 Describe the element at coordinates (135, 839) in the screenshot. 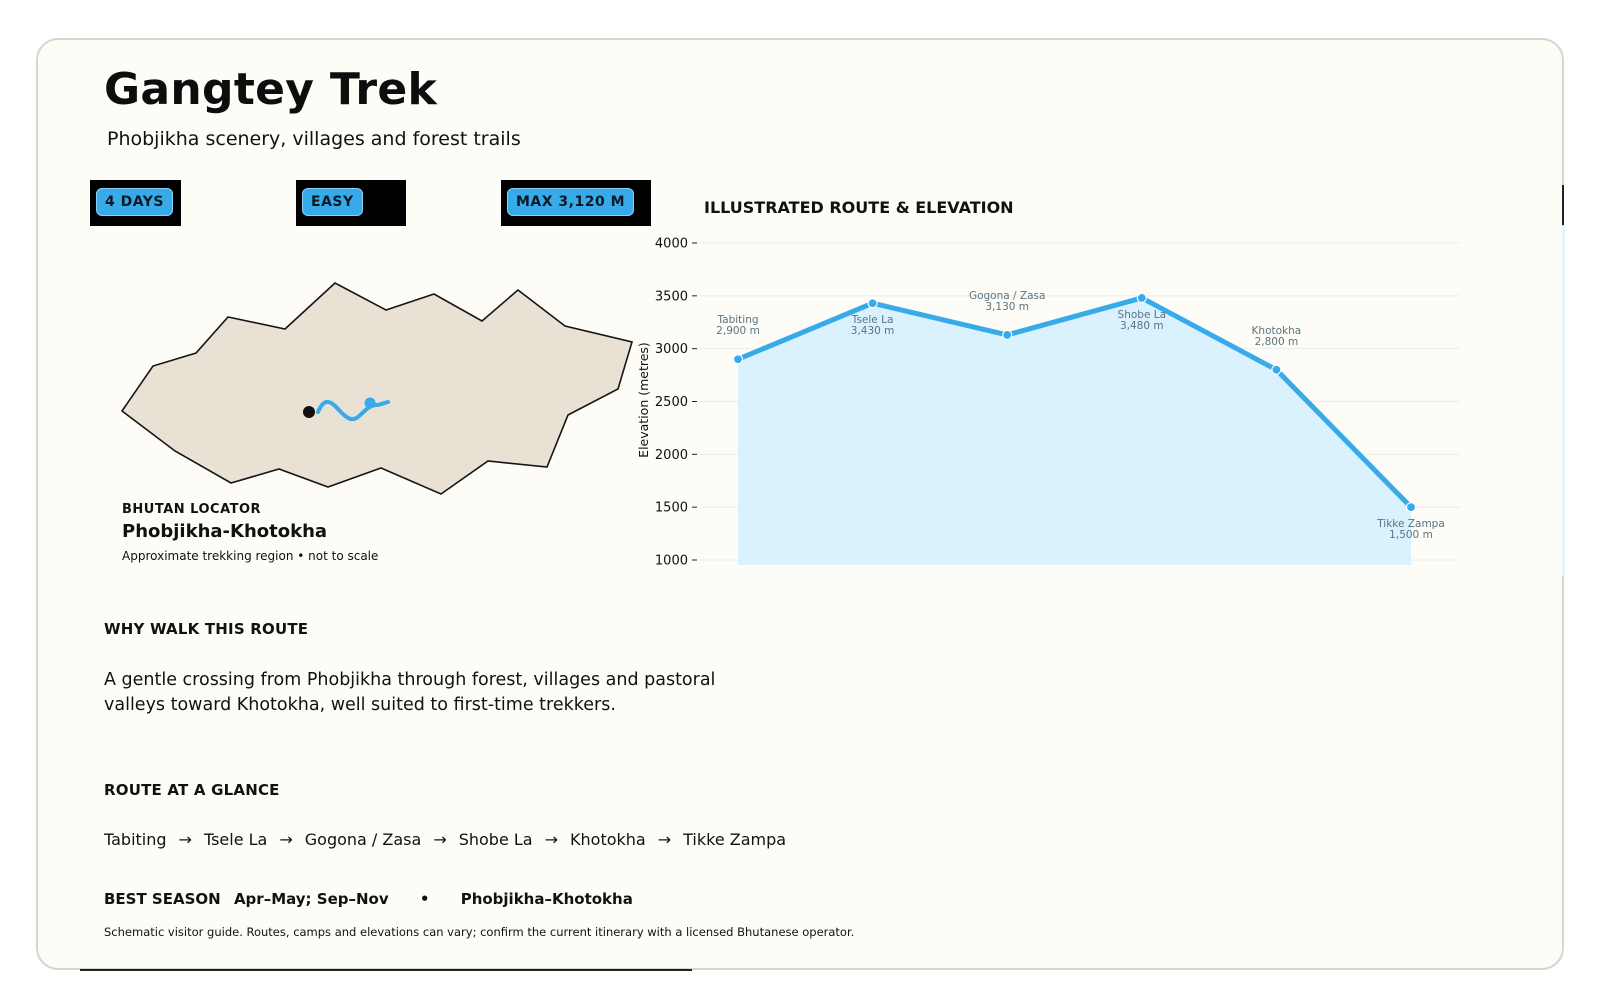

I see `route-stop: Tabiting` at that location.